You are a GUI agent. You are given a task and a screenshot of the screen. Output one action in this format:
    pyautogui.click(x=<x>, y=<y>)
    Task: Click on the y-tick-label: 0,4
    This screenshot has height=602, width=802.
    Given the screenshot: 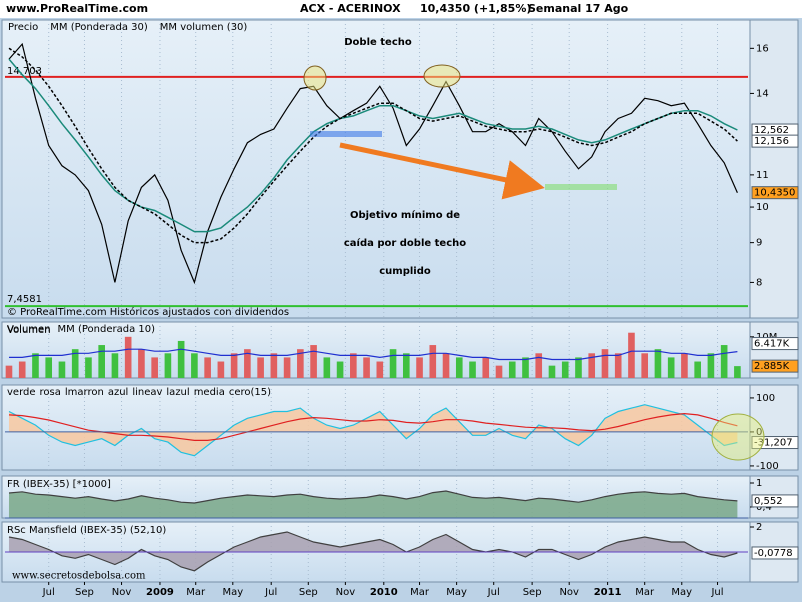 What is the action you would take?
    pyautogui.click(x=764, y=507)
    